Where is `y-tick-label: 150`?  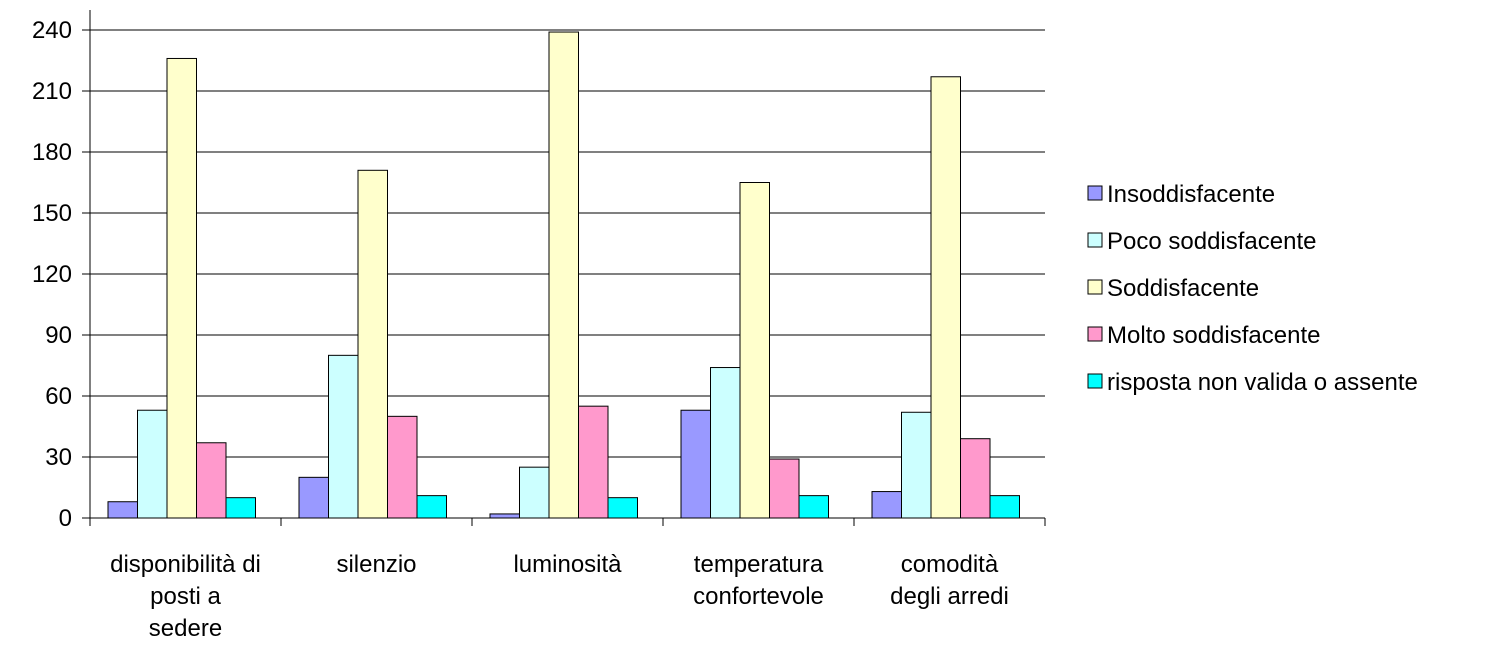 y-tick-label: 150 is located at coordinates (52, 213).